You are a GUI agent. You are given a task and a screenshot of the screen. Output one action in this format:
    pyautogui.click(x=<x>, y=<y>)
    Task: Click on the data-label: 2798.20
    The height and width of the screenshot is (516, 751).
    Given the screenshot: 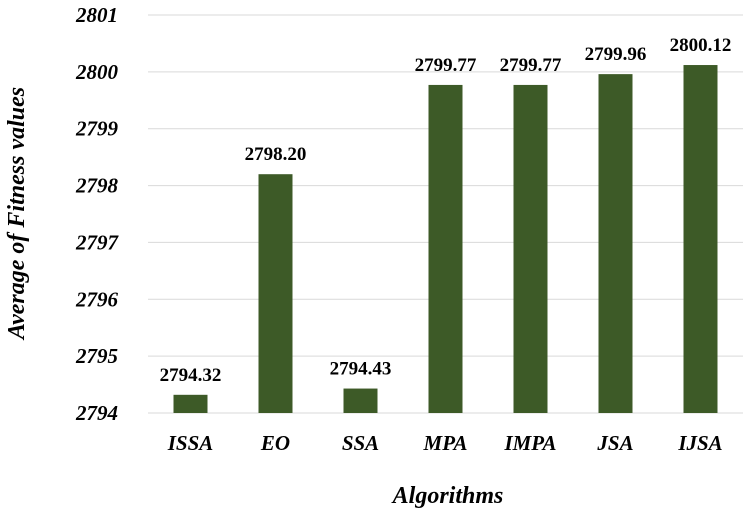 What is the action you would take?
    pyautogui.click(x=276, y=154)
    